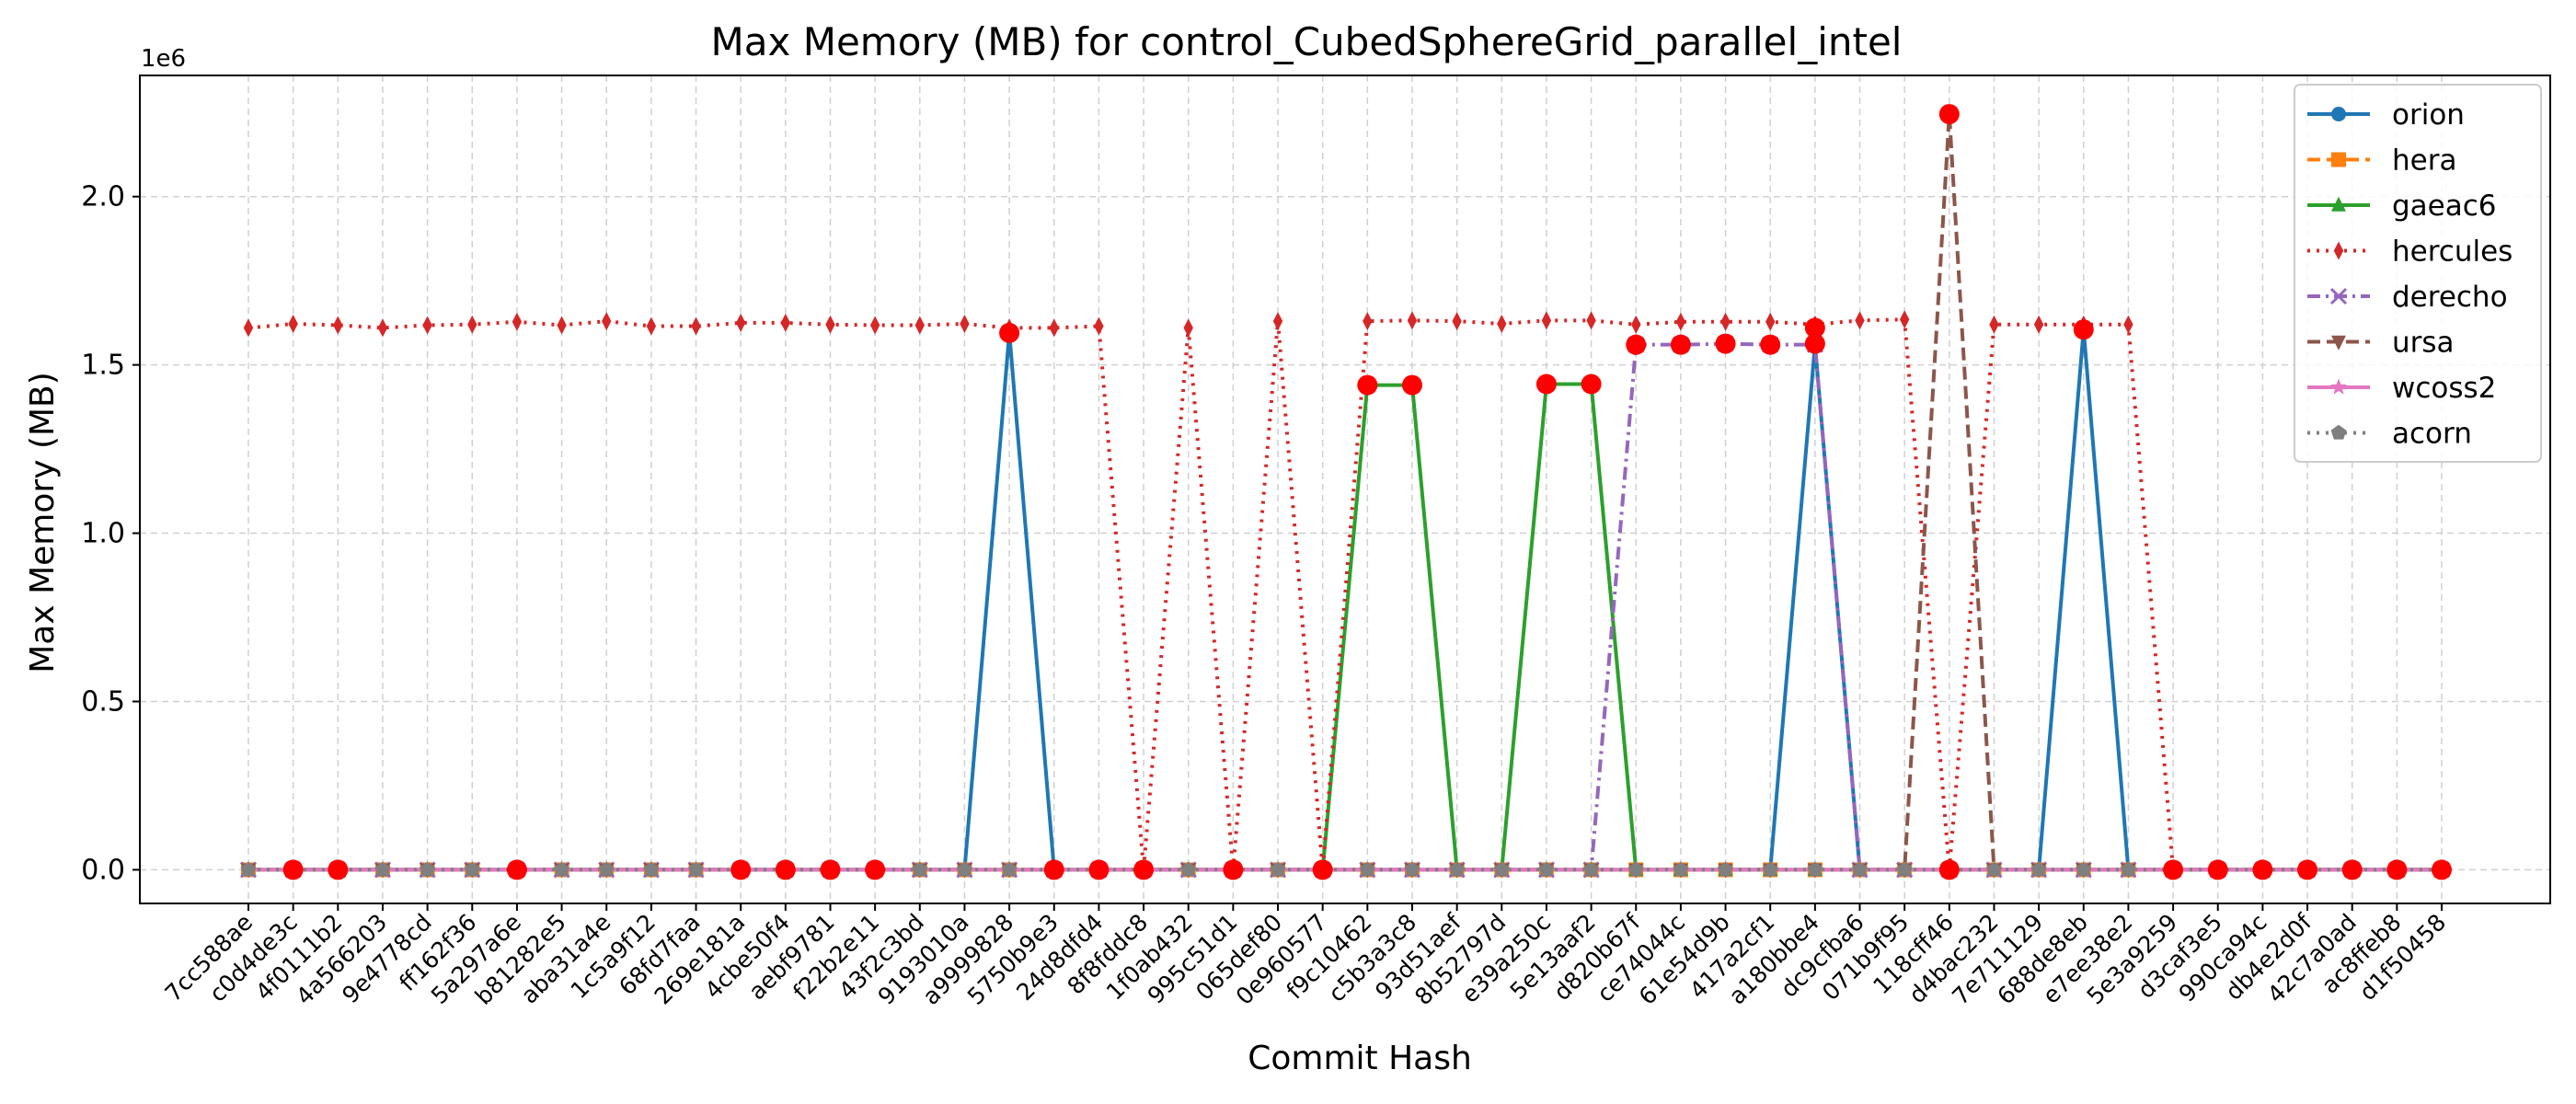  Describe the element at coordinates (2444, 206) in the screenshot. I see `legend-label-gaeac6: gaeac6` at that location.